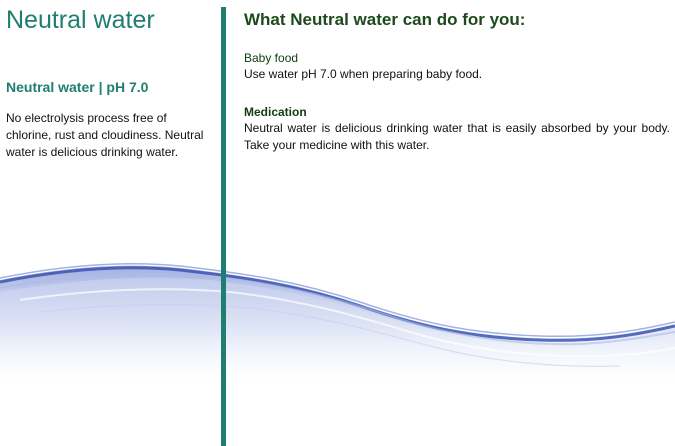 The image size is (675, 446). I want to click on section-subtitle: Neutral water | pH 7.0, so click(77, 87).